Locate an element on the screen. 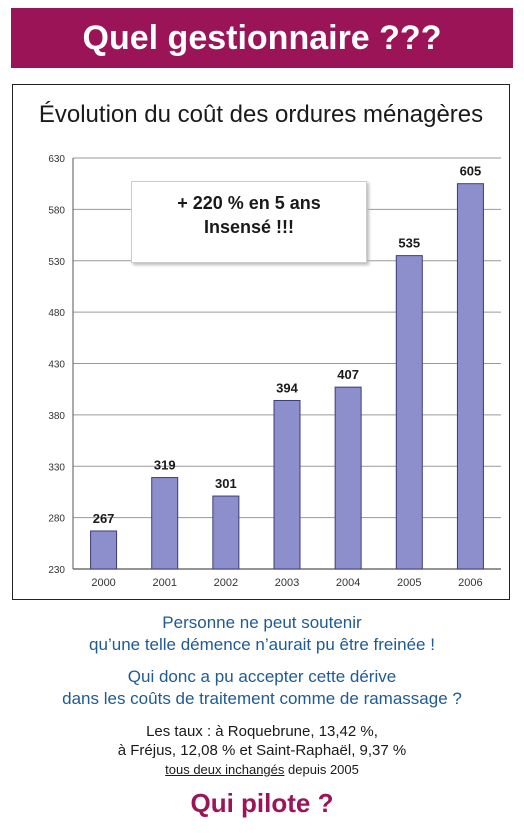 This screenshot has width=524, height=833. data-label: 301 is located at coordinates (226, 483).